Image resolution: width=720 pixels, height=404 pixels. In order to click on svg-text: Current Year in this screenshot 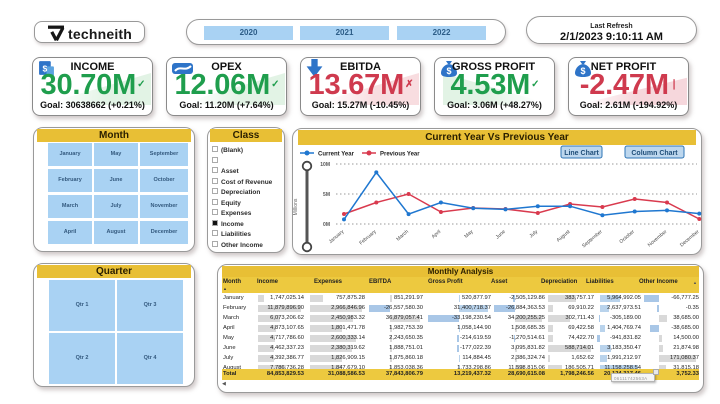, I will do `click(336, 155)`.